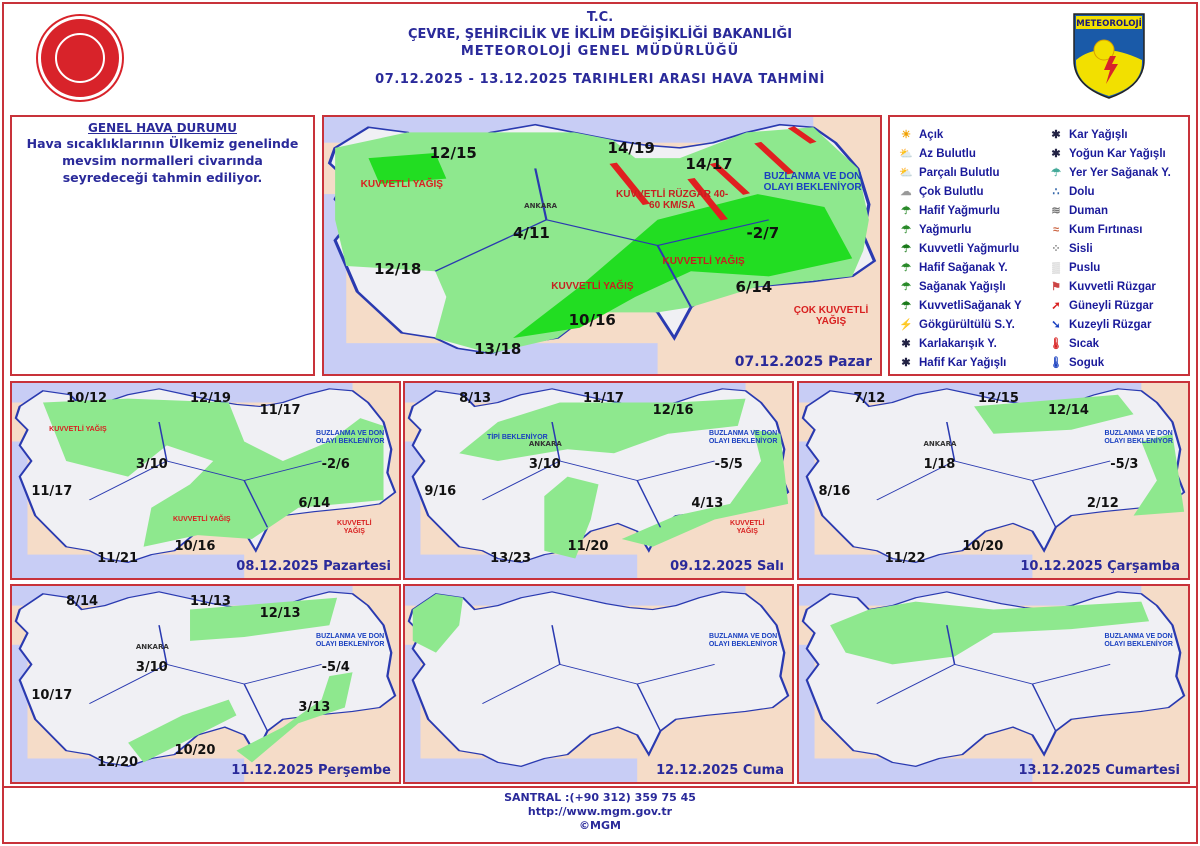 This screenshot has width=1200, height=846. I want to click on temperature-label: 12/15, so click(453, 153).